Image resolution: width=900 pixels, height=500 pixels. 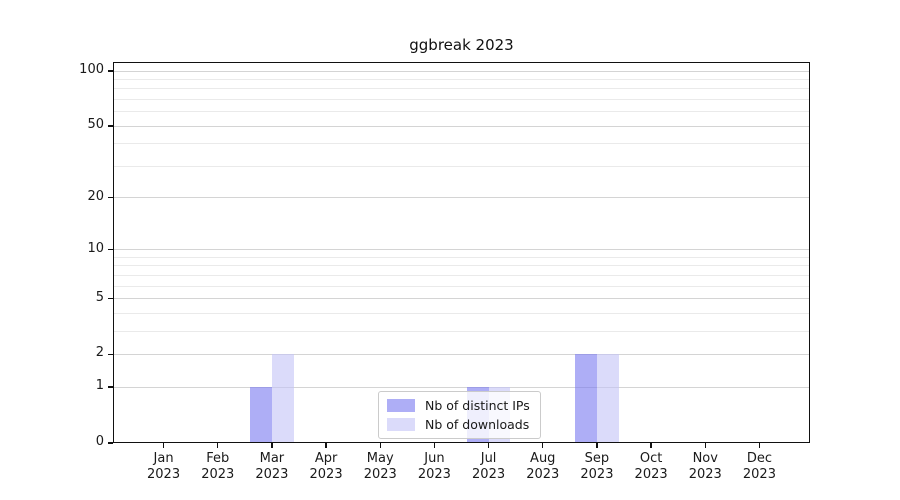 What do you see at coordinates (759, 458) in the screenshot?
I see `x-tick-month: Dec` at bounding box center [759, 458].